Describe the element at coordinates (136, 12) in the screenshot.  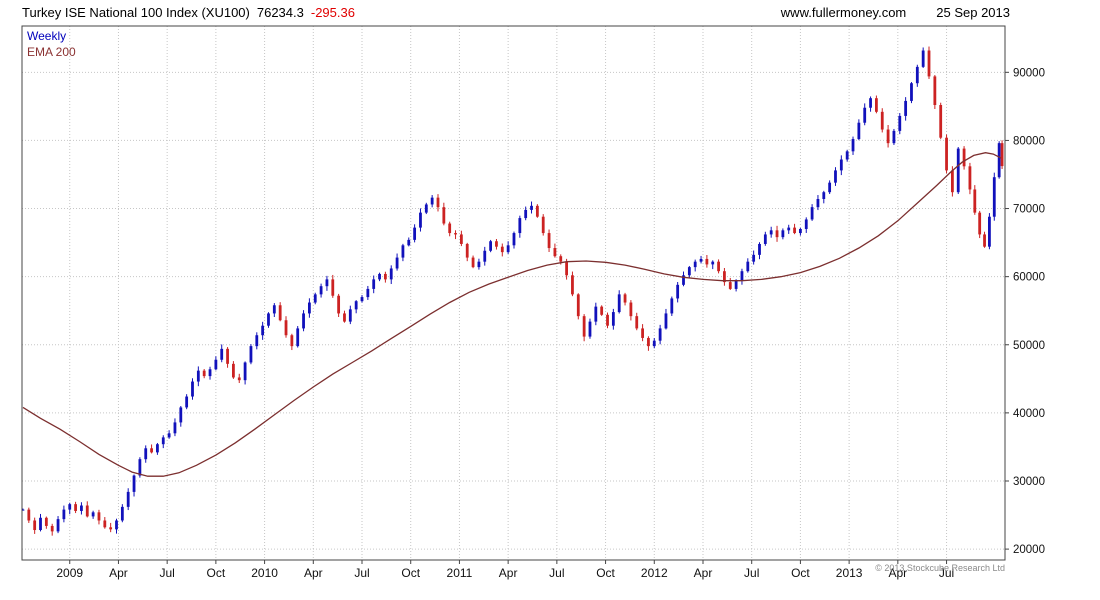
I see `chart-title: Turkey ISE National 100 Index (XU100)` at that location.